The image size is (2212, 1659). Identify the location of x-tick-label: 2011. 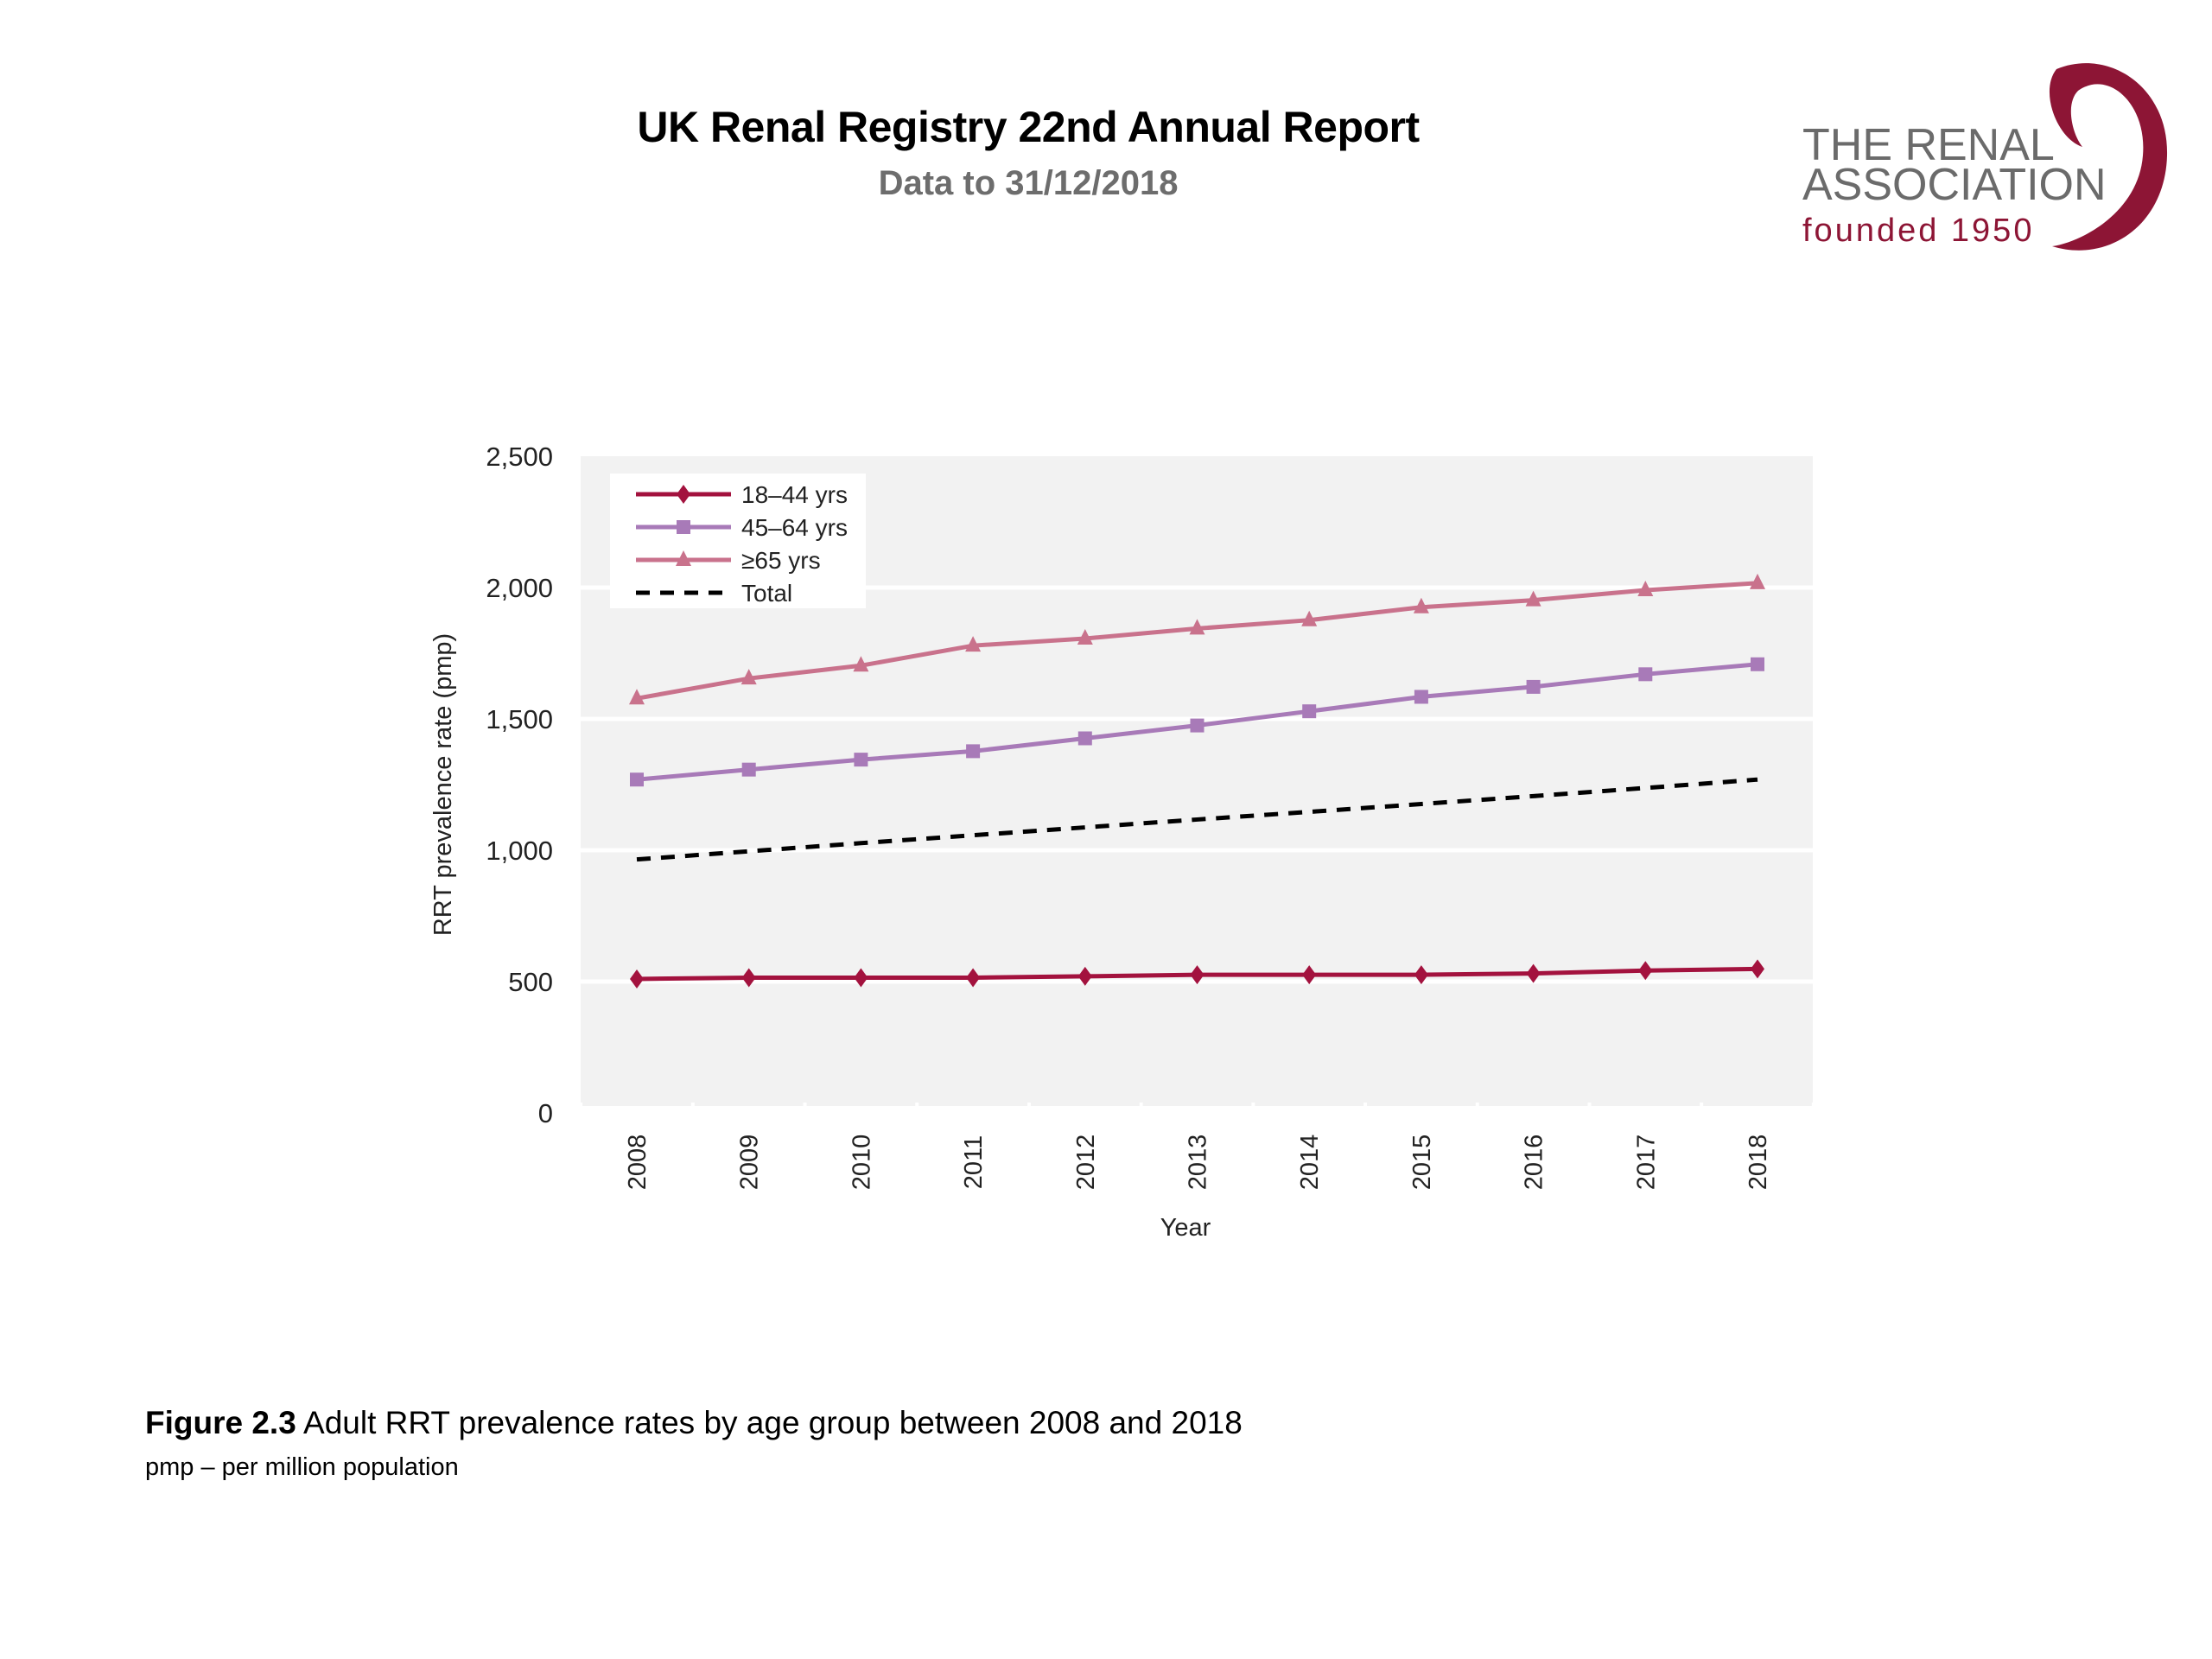
(974, 1162).